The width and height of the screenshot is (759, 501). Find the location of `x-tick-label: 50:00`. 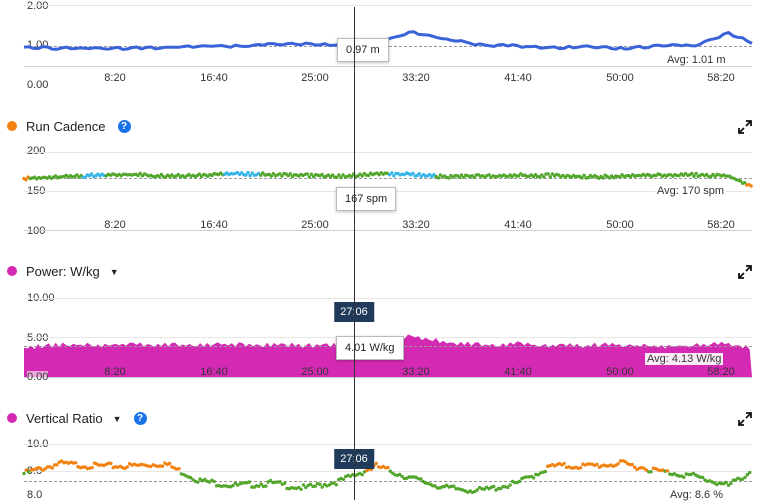

x-tick-label: 50:00 is located at coordinates (620, 372).